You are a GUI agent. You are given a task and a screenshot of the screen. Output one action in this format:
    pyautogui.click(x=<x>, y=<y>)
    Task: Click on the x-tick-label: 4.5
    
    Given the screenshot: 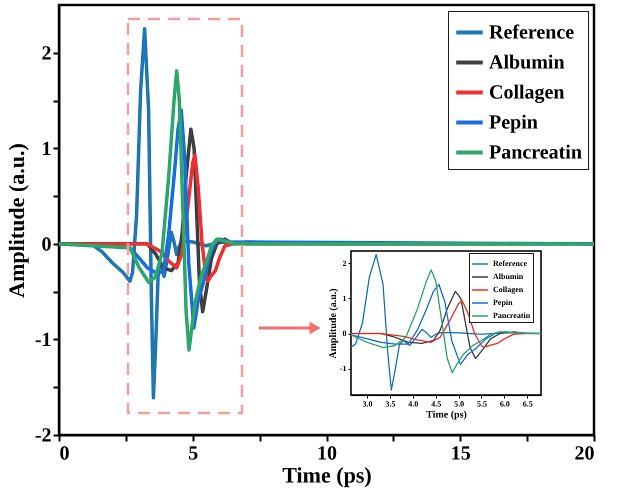 What is the action you would take?
    pyautogui.click(x=436, y=404)
    